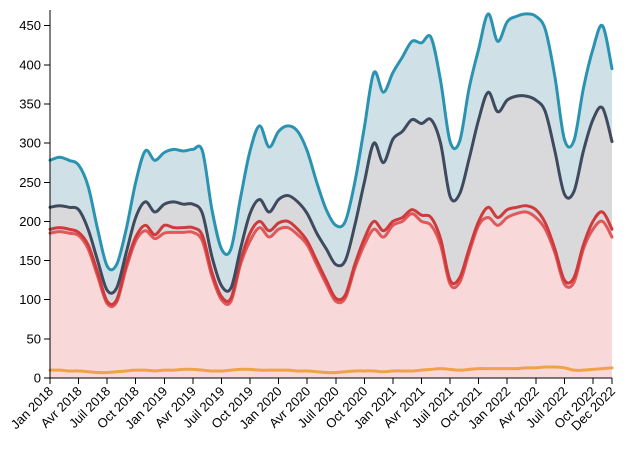  Describe the element at coordinates (30, 221) in the screenshot. I see `y-tick-label: 200` at that location.